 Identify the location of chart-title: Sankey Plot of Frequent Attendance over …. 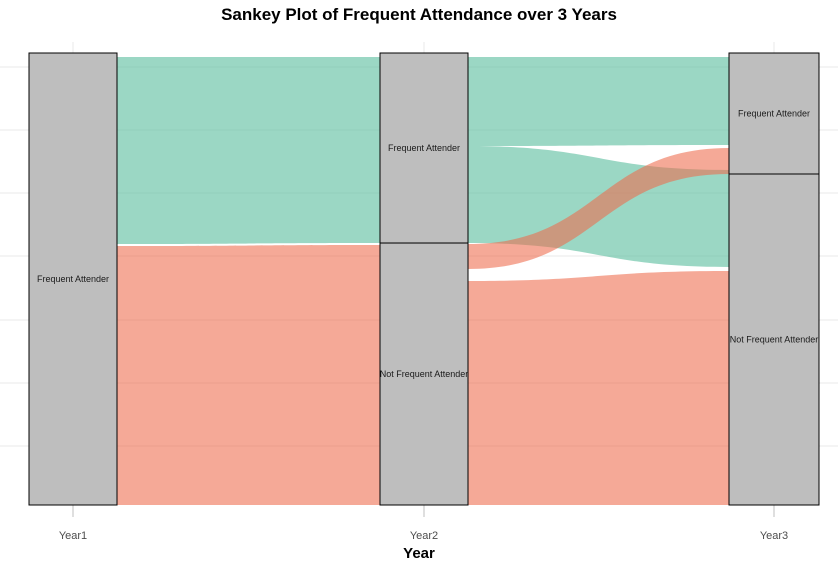
(419, 14).